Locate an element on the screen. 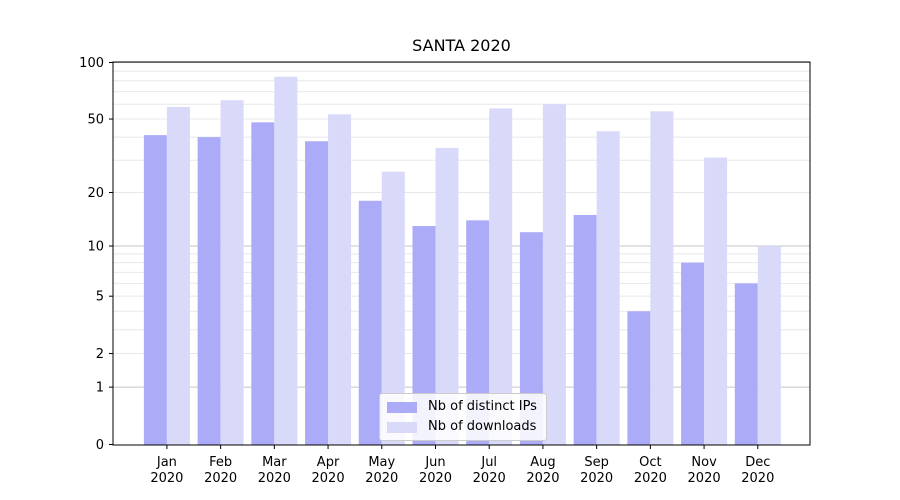 This screenshot has width=900, height=500. bar-apr-distinct-ips is located at coordinates (317, 293).